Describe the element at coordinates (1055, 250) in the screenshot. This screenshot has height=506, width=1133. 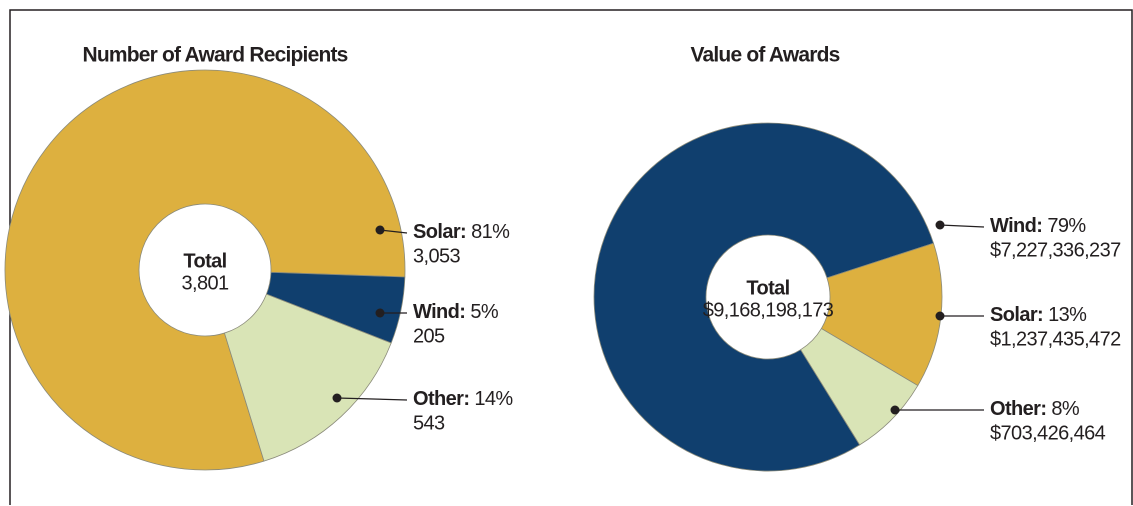
I see `slice-value: $7,227,336,237` at that location.